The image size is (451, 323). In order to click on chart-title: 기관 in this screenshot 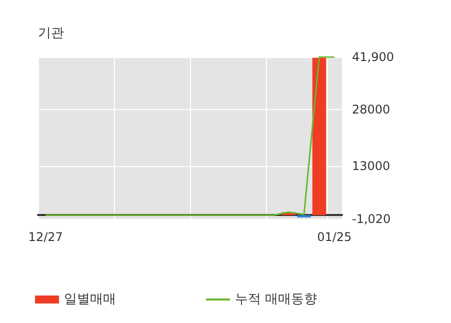, I will do `click(51, 33)`.